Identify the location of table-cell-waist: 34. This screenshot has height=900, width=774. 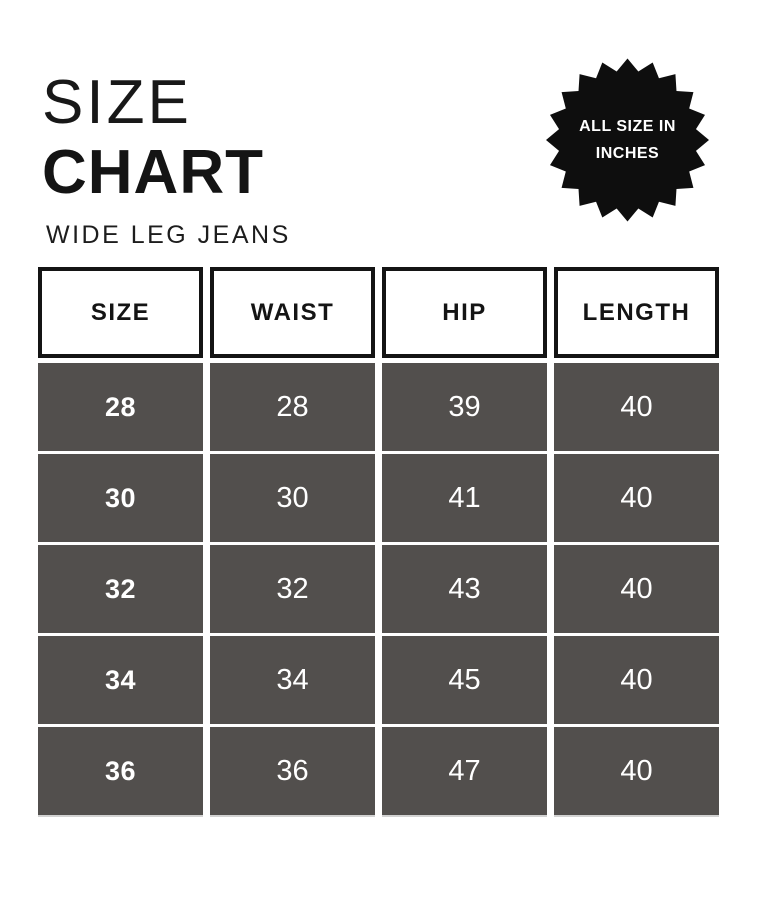
(292, 680).